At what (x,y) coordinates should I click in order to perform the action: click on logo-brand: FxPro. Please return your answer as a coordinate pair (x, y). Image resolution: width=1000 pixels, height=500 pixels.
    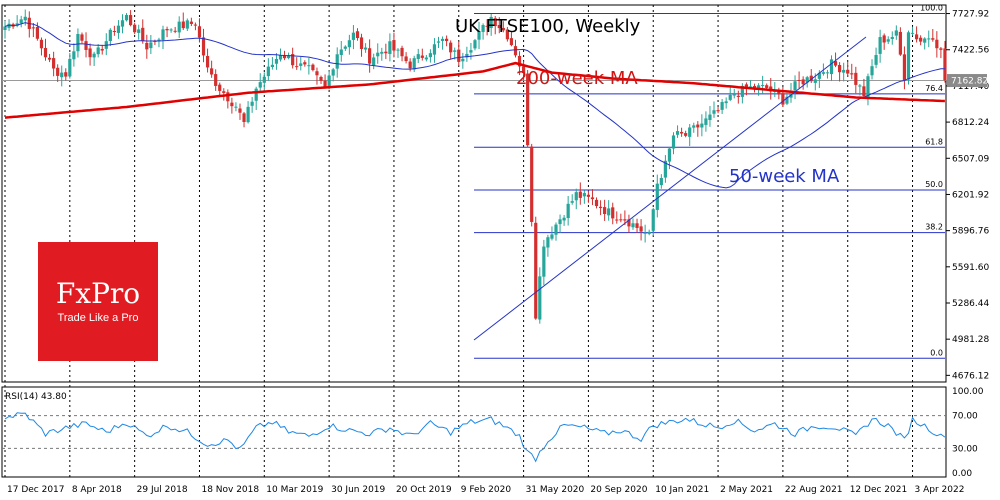
    Looking at the image, I should click on (98, 293).